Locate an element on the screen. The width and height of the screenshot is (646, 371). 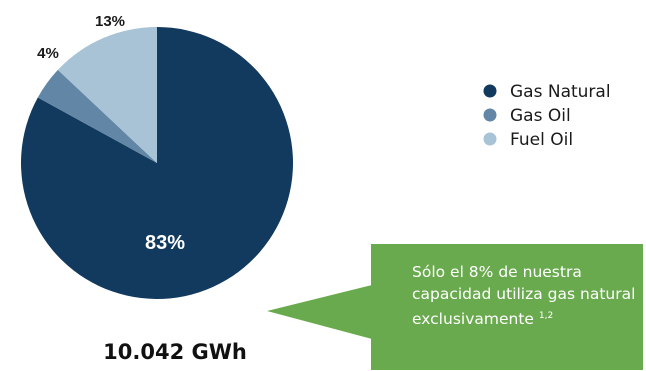
legend-label-gas-natural: Gas Natural is located at coordinates (560, 92).